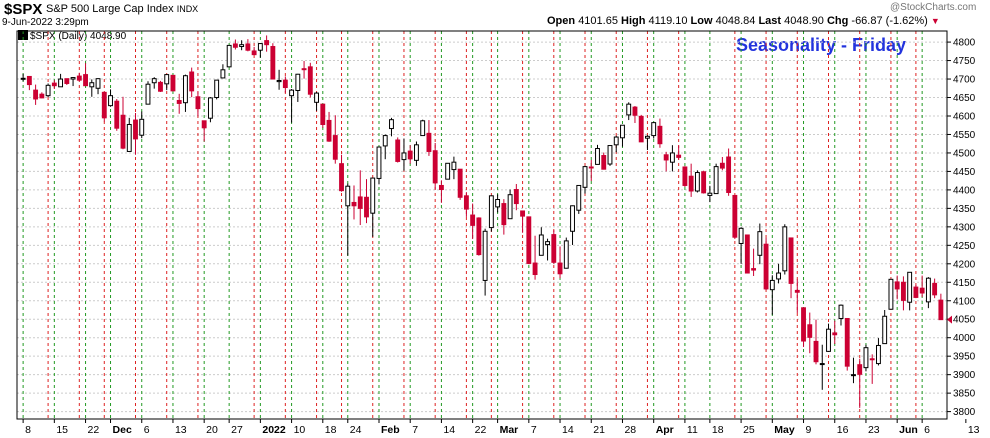  Describe the element at coordinates (356, 430) in the screenshot. I see `x-tick-label: 24` at that location.